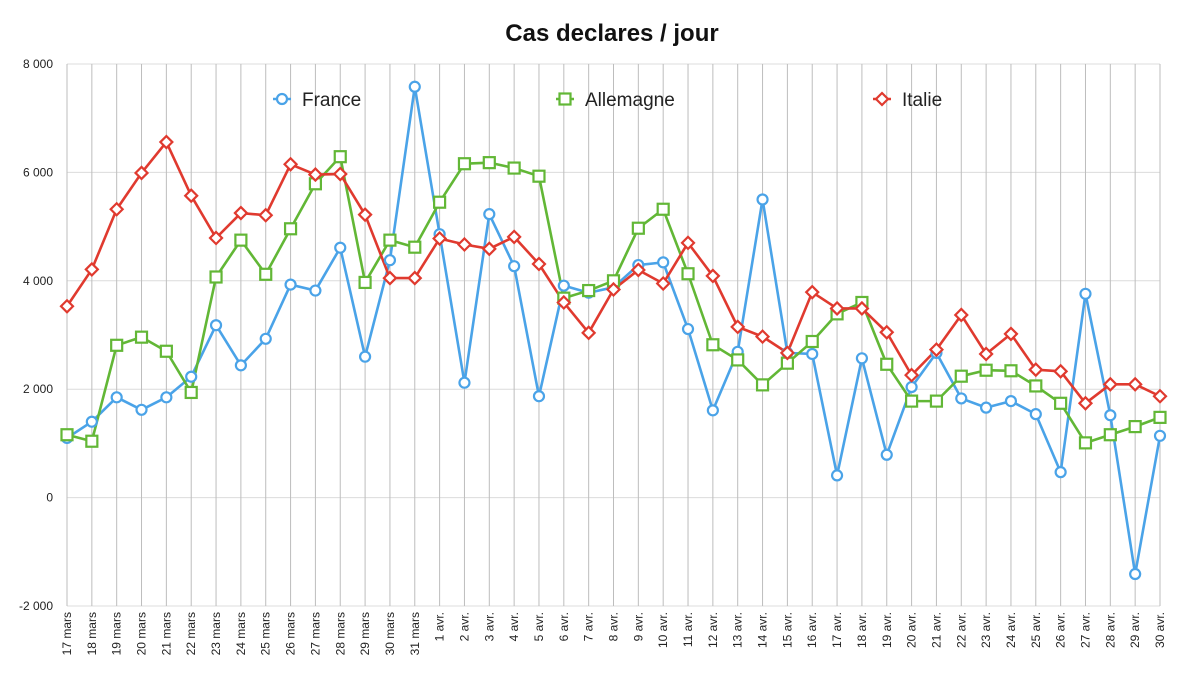 The height and width of the screenshot is (676, 1200). Describe the element at coordinates (539, 626) in the screenshot. I see `x-tick-label: 5 avr.` at that location.